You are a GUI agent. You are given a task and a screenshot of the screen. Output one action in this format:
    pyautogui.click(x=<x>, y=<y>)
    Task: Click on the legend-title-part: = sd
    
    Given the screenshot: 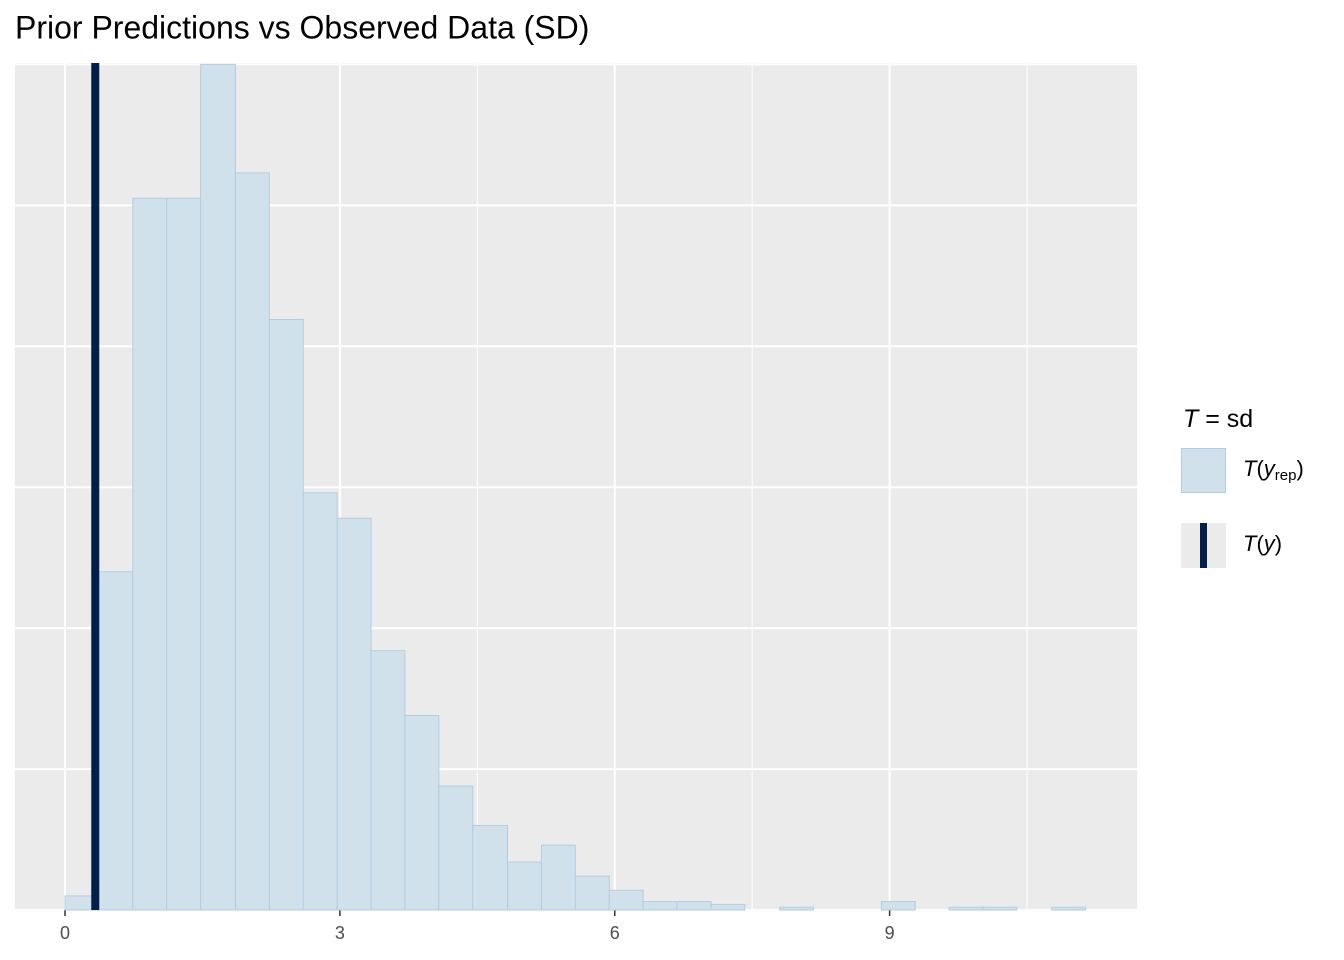 What is the action you would take?
    pyautogui.click(x=1225, y=419)
    